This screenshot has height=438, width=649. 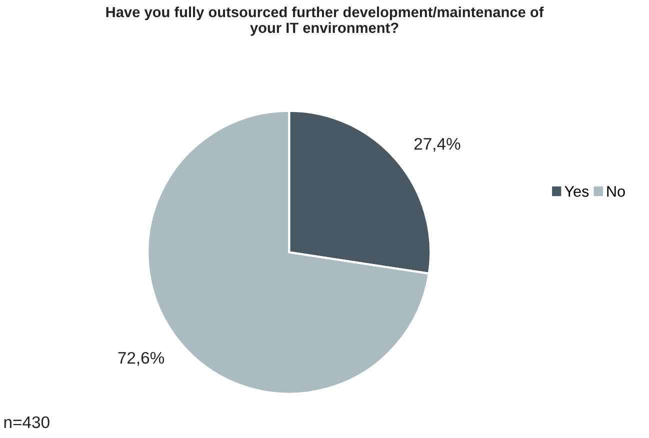 What do you see at coordinates (141, 359) in the screenshot?
I see `data-label: 72,6%` at bounding box center [141, 359].